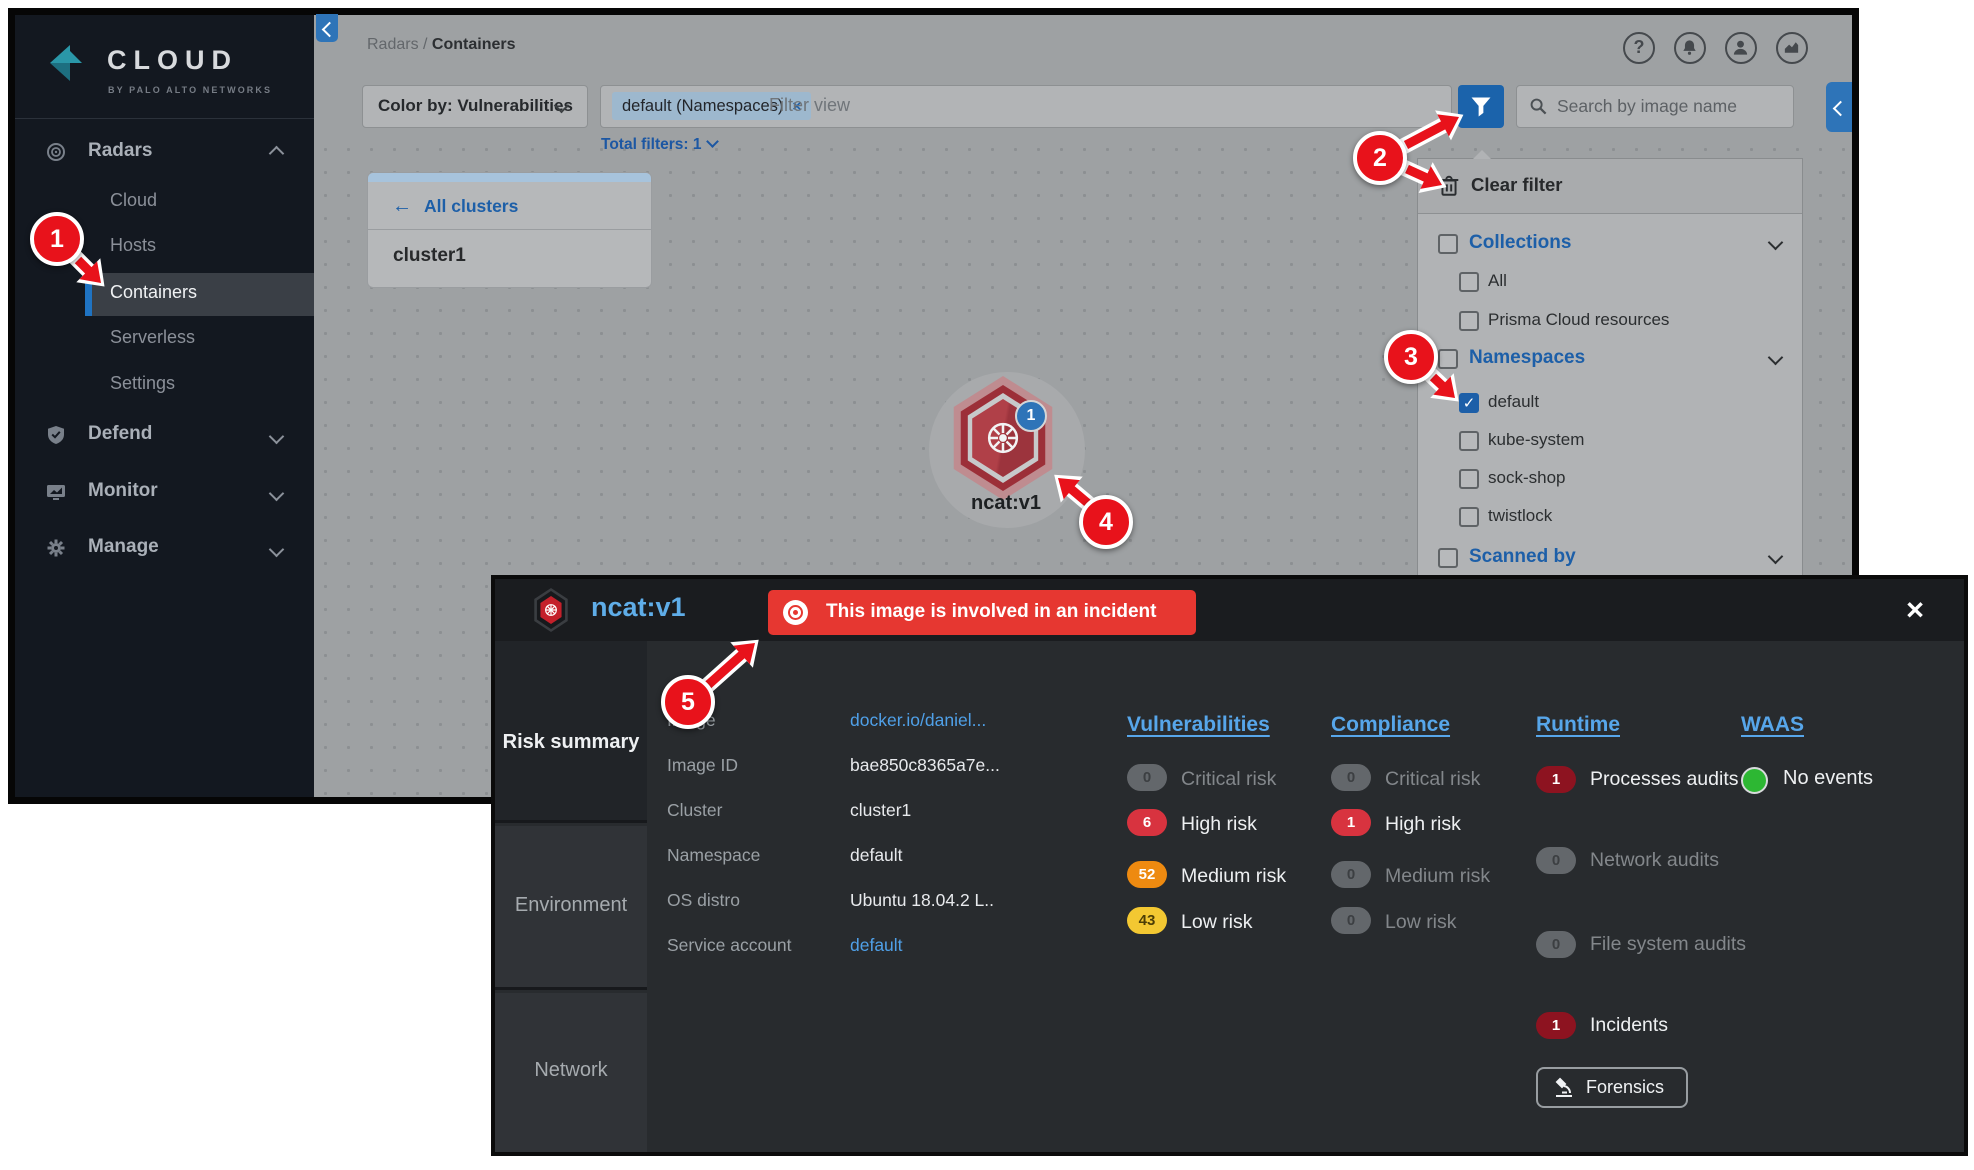 Image resolution: width=1974 pixels, height=1170 pixels. What do you see at coordinates (56, 435) in the screenshot?
I see `shield-icon` at bounding box center [56, 435].